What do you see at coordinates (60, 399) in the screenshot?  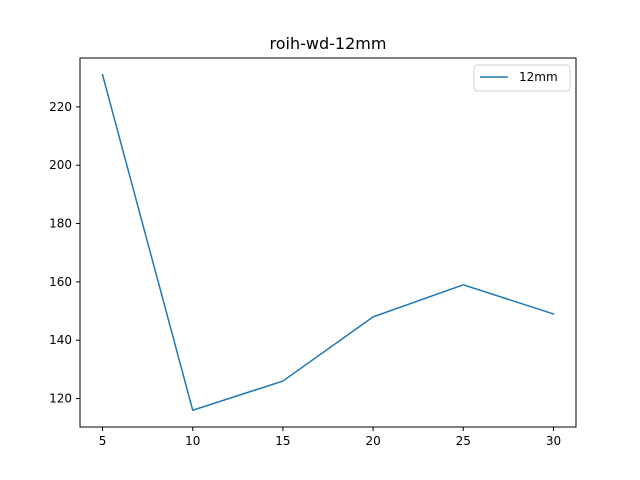 I see `y-tick-label: 120` at bounding box center [60, 399].